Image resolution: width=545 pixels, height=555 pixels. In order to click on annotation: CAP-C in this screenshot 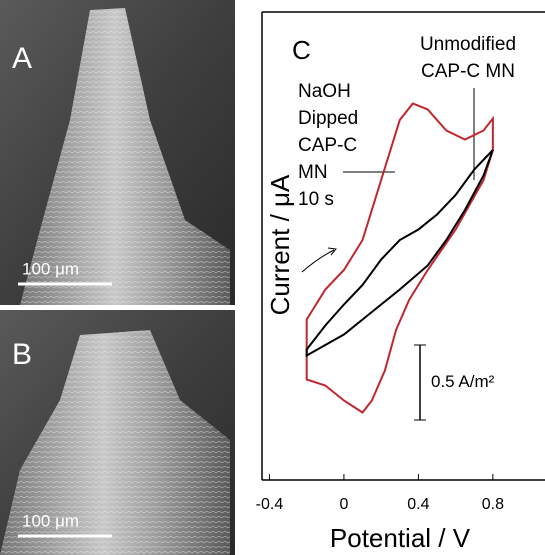, I will do `click(327, 145)`.